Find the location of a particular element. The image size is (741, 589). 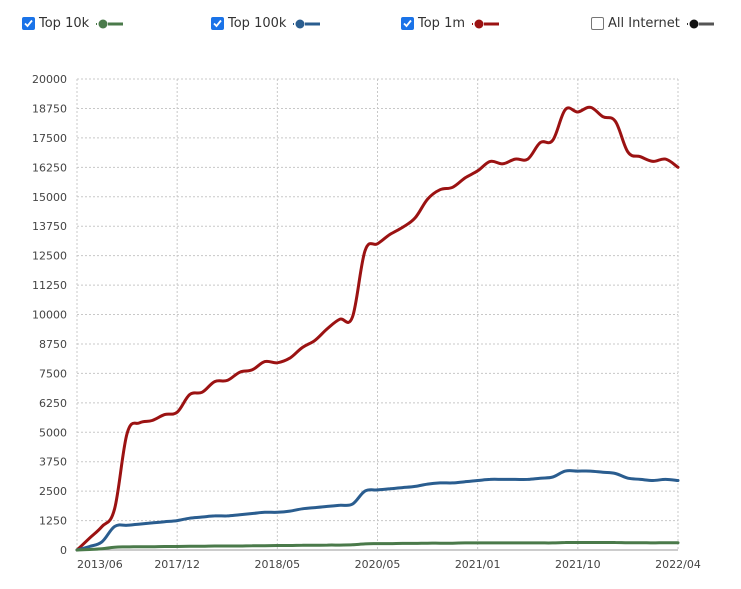

series-line-top-10k is located at coordinates (377, 546).